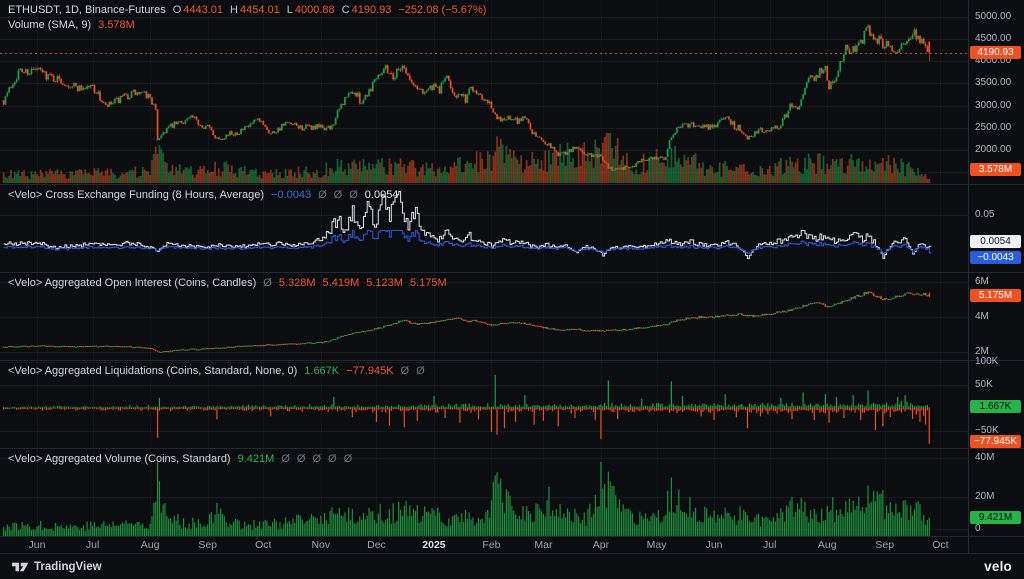  Describe the element at coordinates (370, 371) in the screenshot. I see `legend-value: −77.945K` at that location.